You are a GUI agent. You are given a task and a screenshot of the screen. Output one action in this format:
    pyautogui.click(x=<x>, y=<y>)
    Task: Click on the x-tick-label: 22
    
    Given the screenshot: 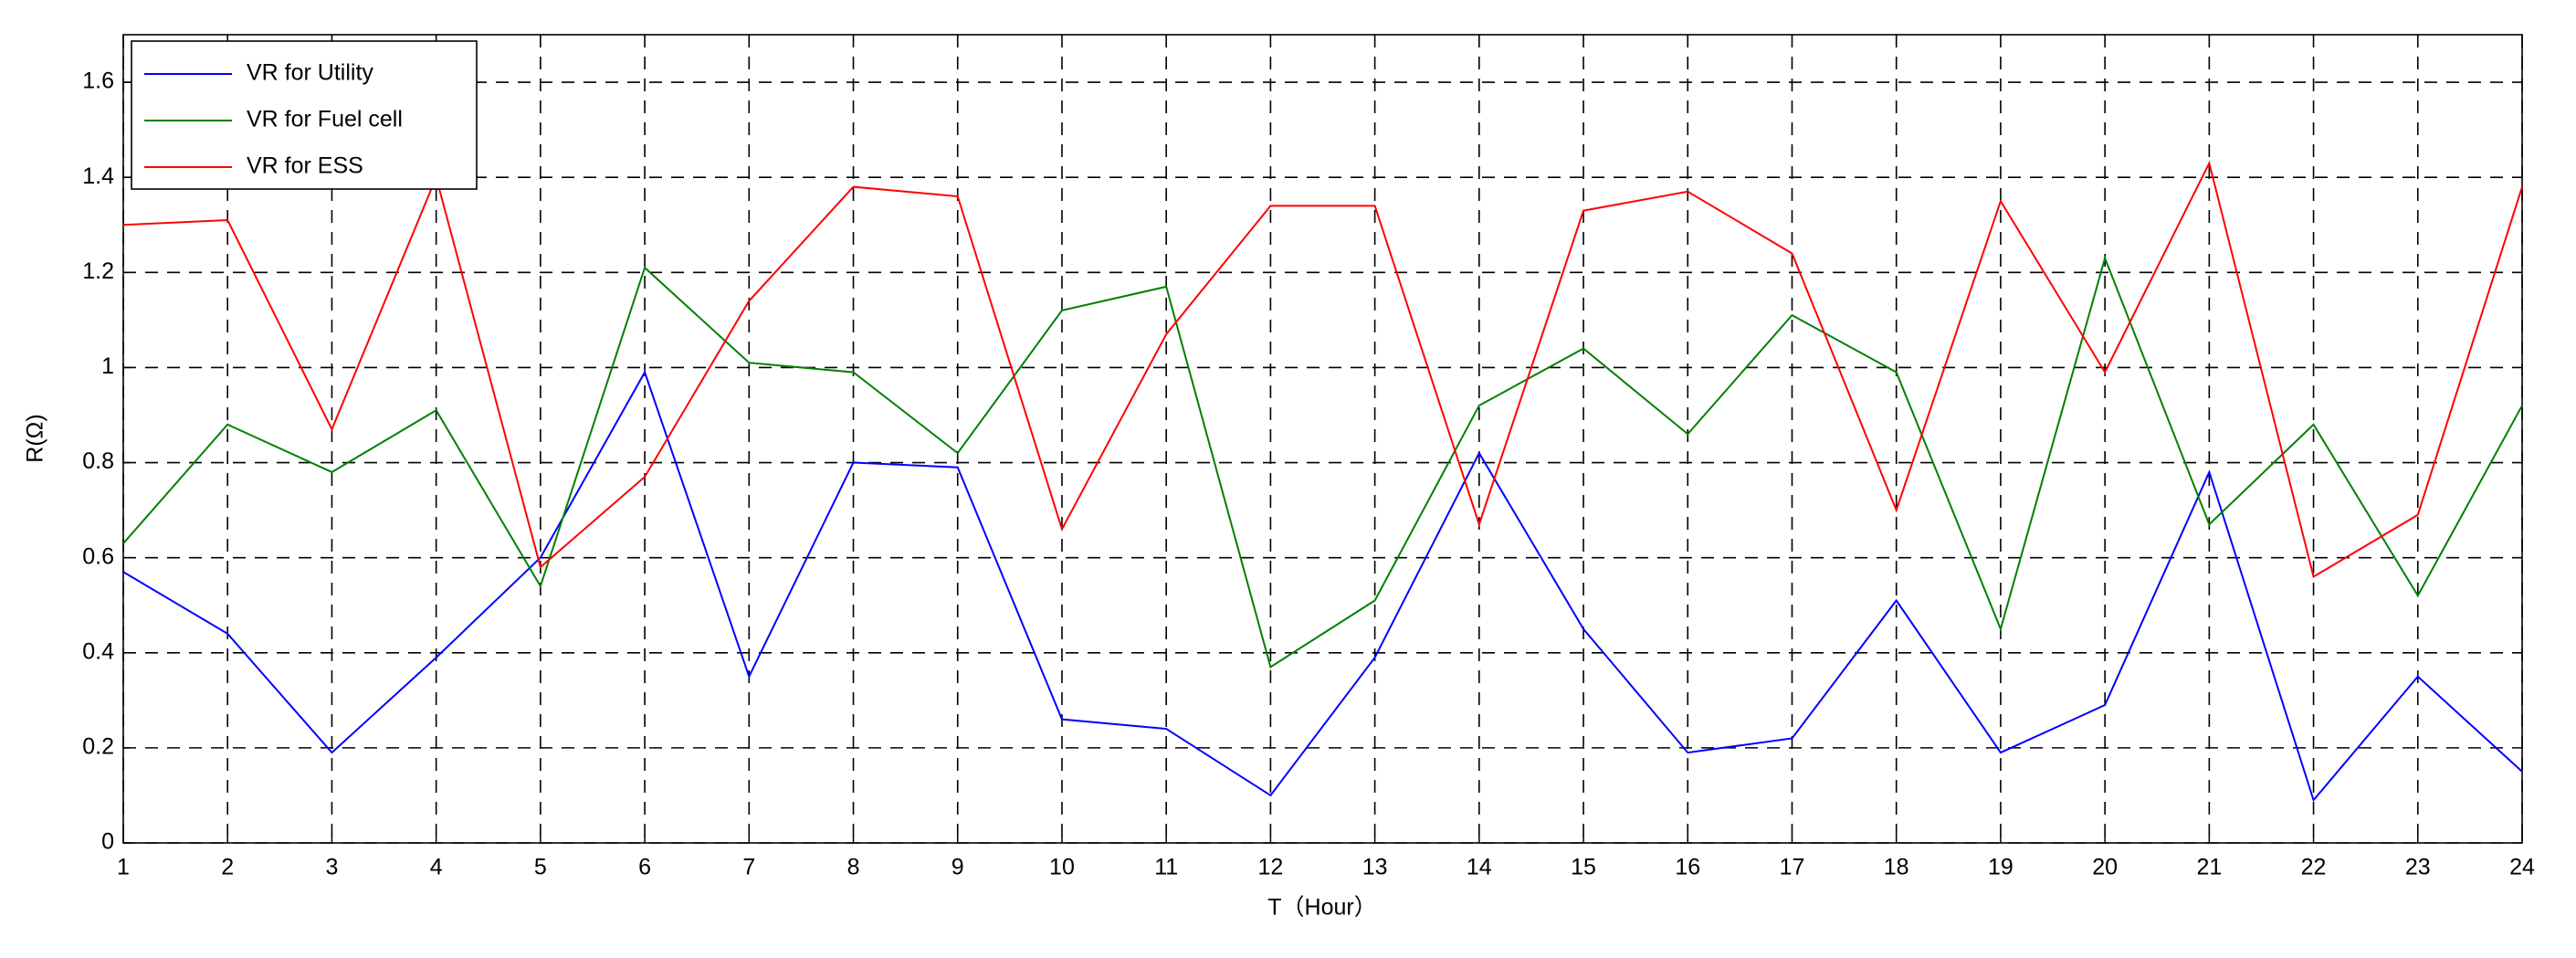 What is the action you would take?
    pyautogui.click(x=2314, y=867)
    